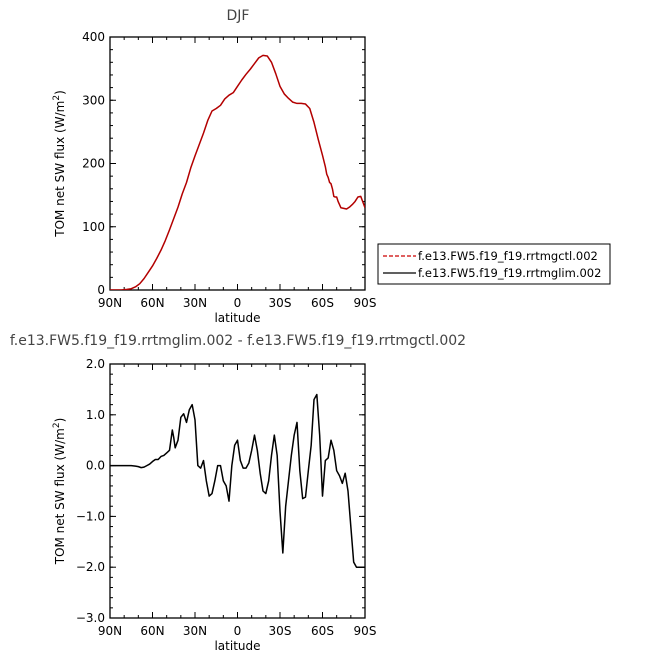 The height and width of the screenshot is (666, 660). What do you see at coordinates (60, 496) in the screenshot?
I see `panel2-y-axis-label-main: TOM net SW flux (W/m` at bounding box center [60, 496].